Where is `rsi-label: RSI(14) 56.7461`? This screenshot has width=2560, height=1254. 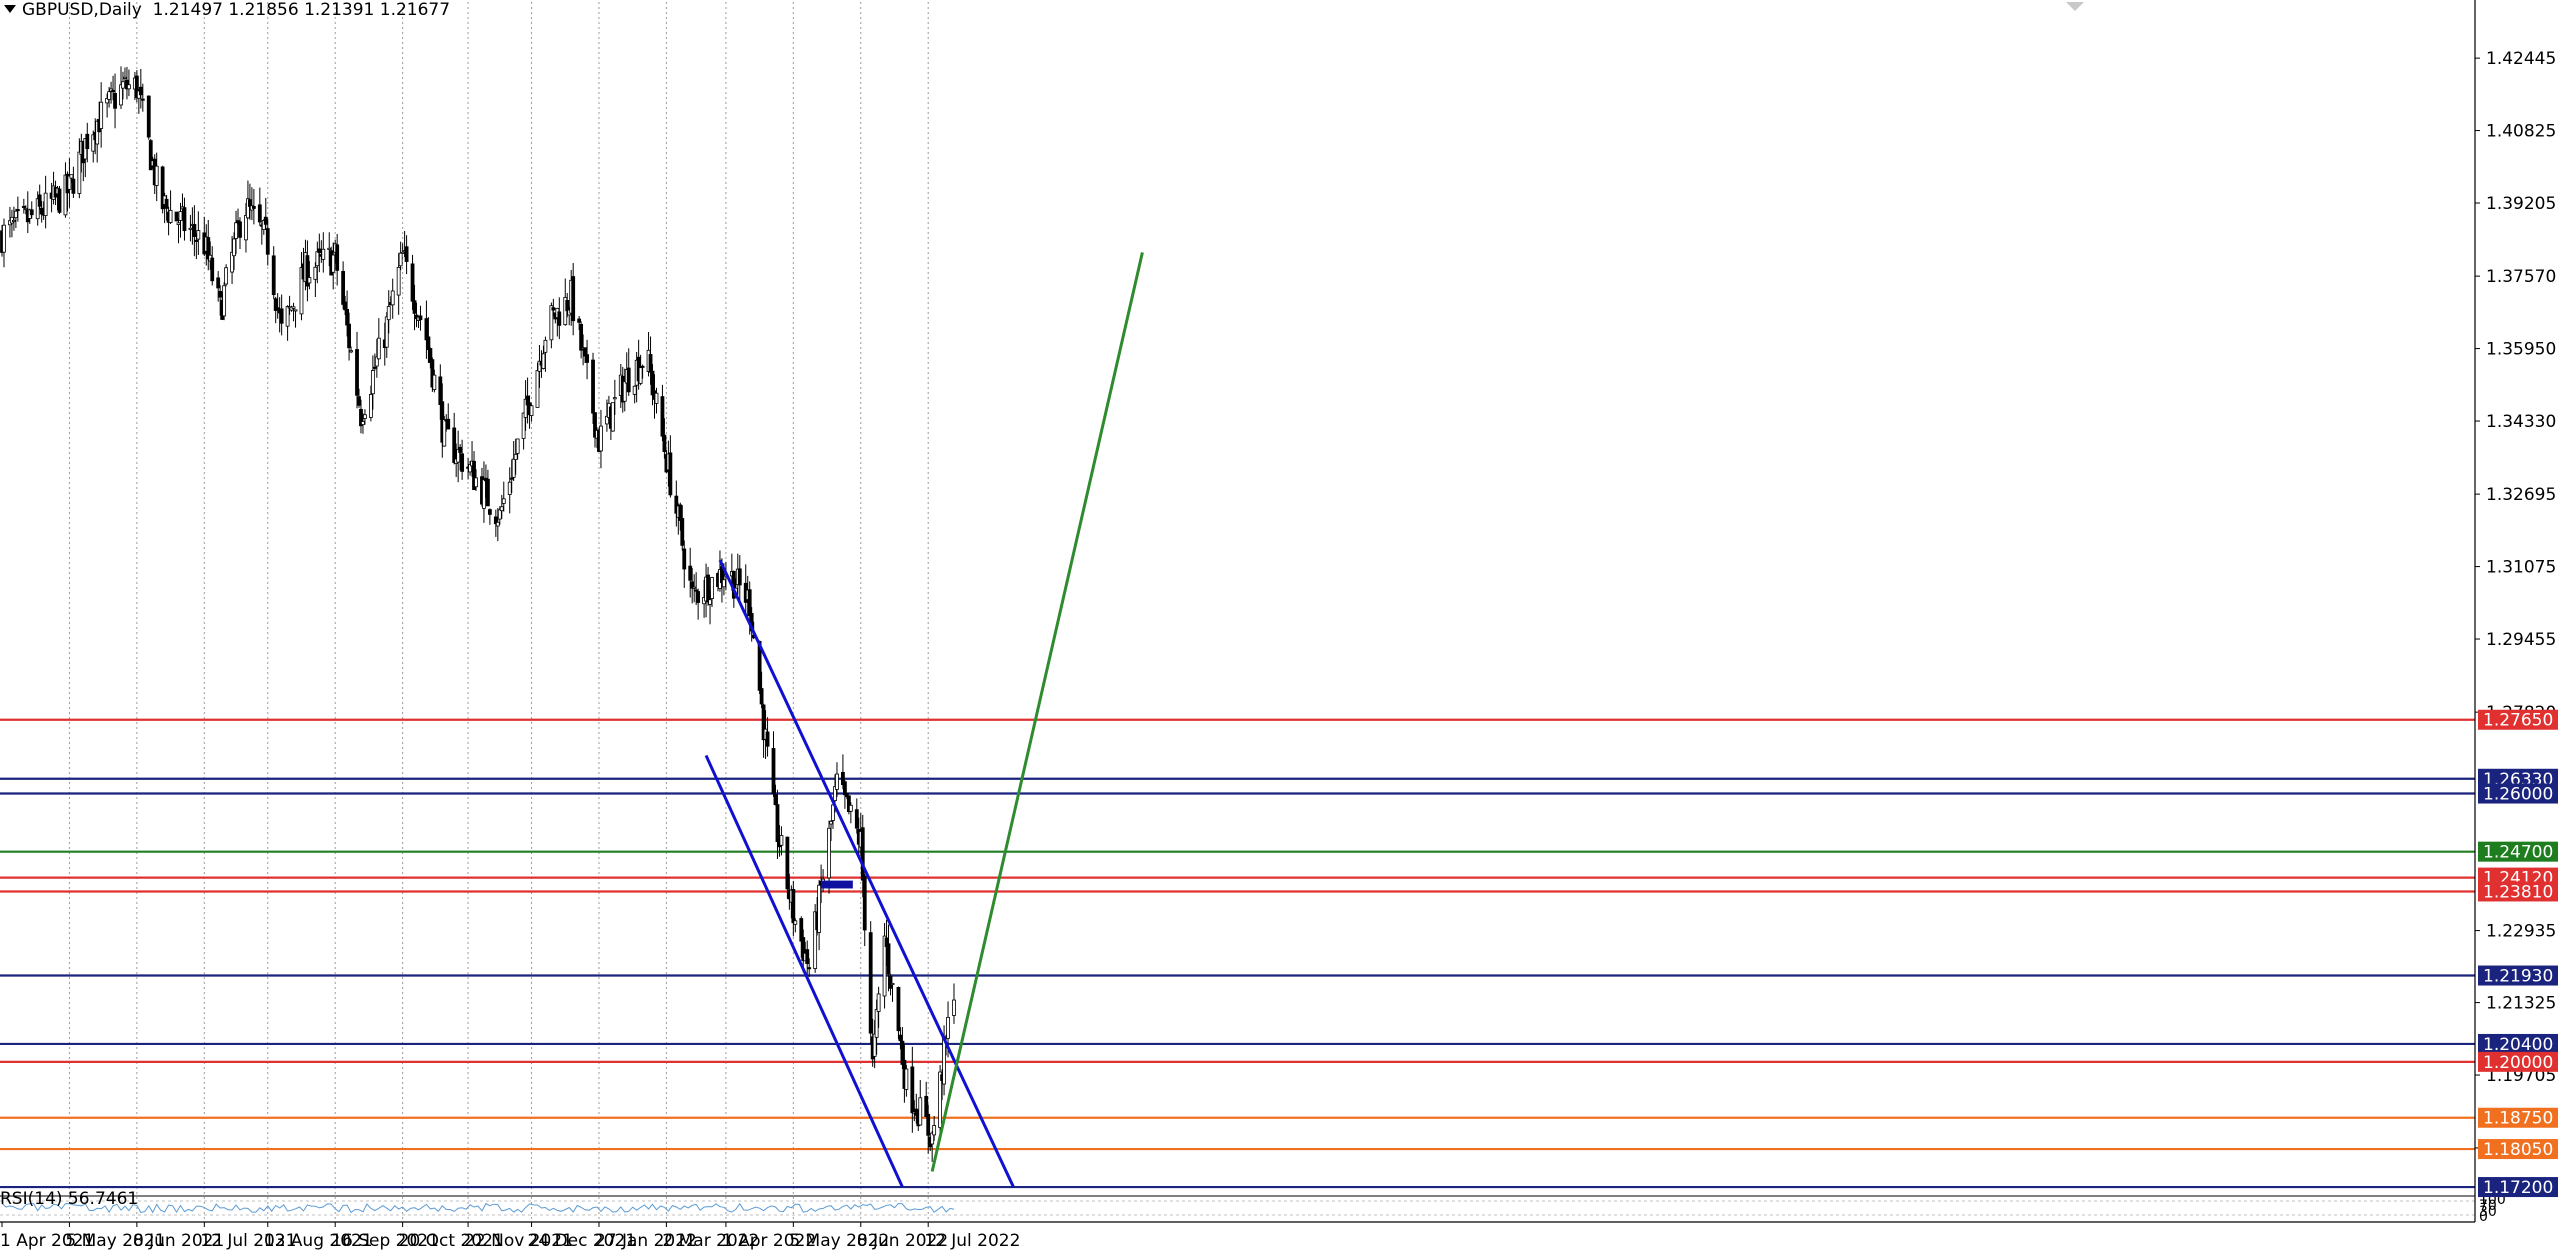 rsi-label: RSI(14) 56.7461 is located at coordinates (69, 1199).